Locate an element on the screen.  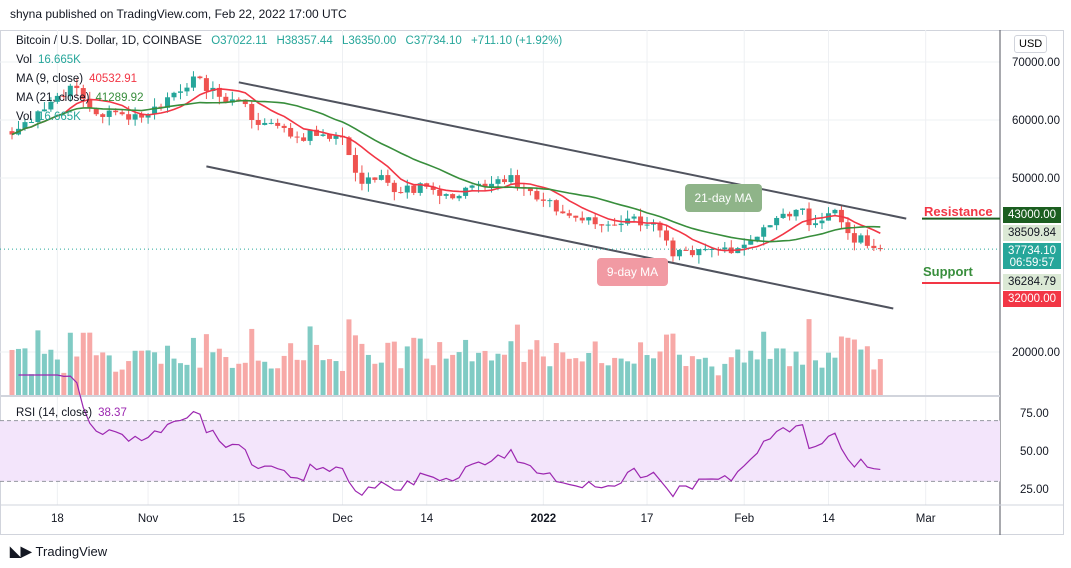
rsi-value: 38.37 is located at coordinates (112, 413).